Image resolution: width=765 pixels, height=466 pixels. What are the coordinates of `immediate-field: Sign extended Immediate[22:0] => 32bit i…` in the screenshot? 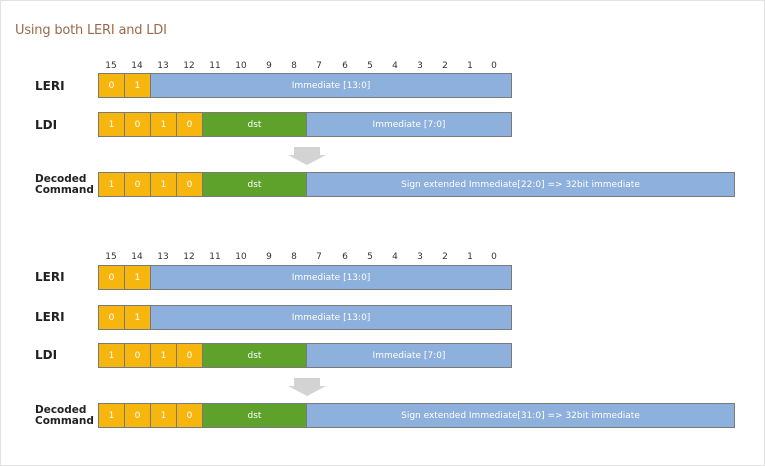 It's located at (520, 184).